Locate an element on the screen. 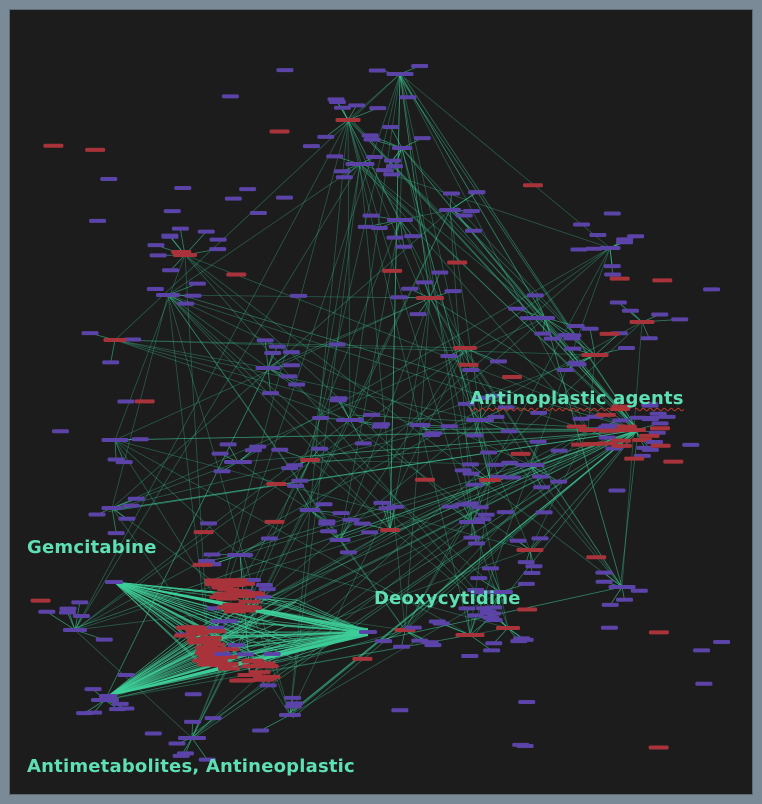 Image resolution: width=762 pixels, height=804 pixels. label-antimetabolites: Antimetabolites, Antineoplastic is located at coordinates (191, 766).